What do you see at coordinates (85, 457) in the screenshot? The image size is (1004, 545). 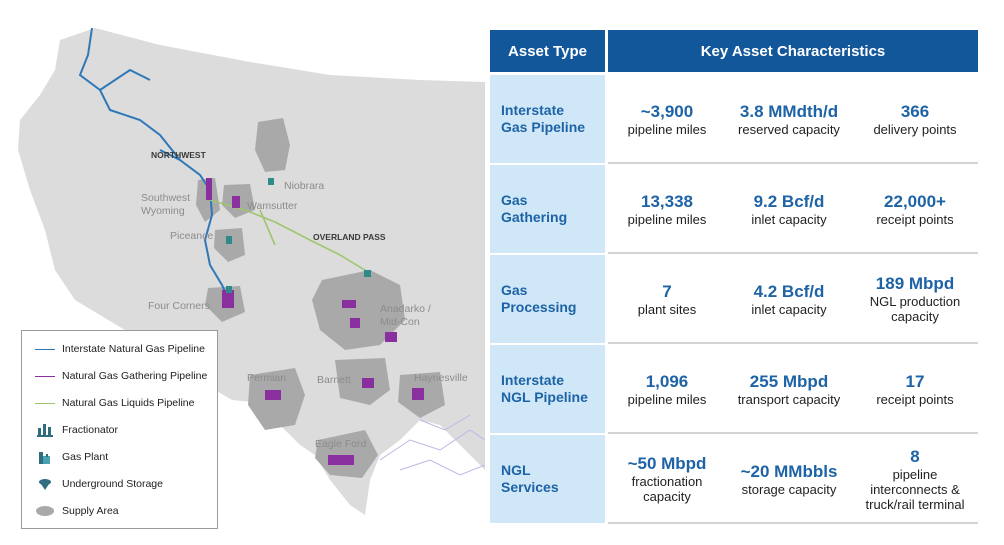 I see `legend-label: Gas Plant` at bounding box center [85, 457].